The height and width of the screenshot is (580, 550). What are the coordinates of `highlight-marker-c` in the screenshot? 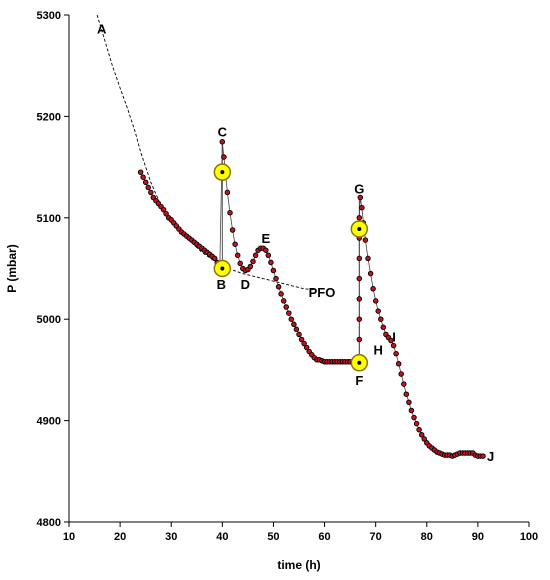 It's located at (222, 172).